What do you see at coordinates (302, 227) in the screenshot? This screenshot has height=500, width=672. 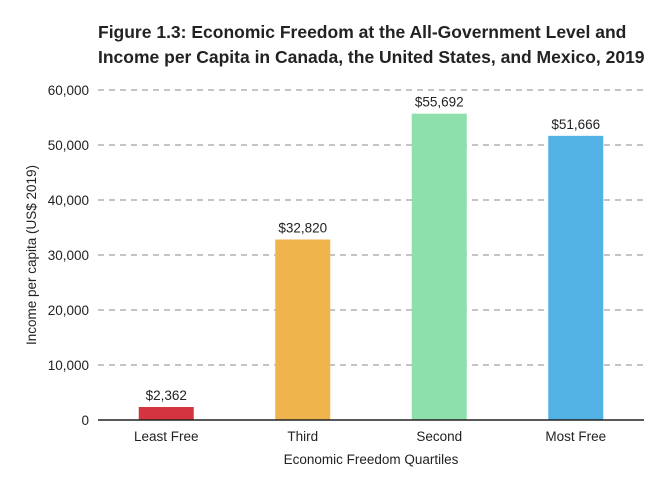 I see `data-label: $32,820` at bounding box center [302, 227].